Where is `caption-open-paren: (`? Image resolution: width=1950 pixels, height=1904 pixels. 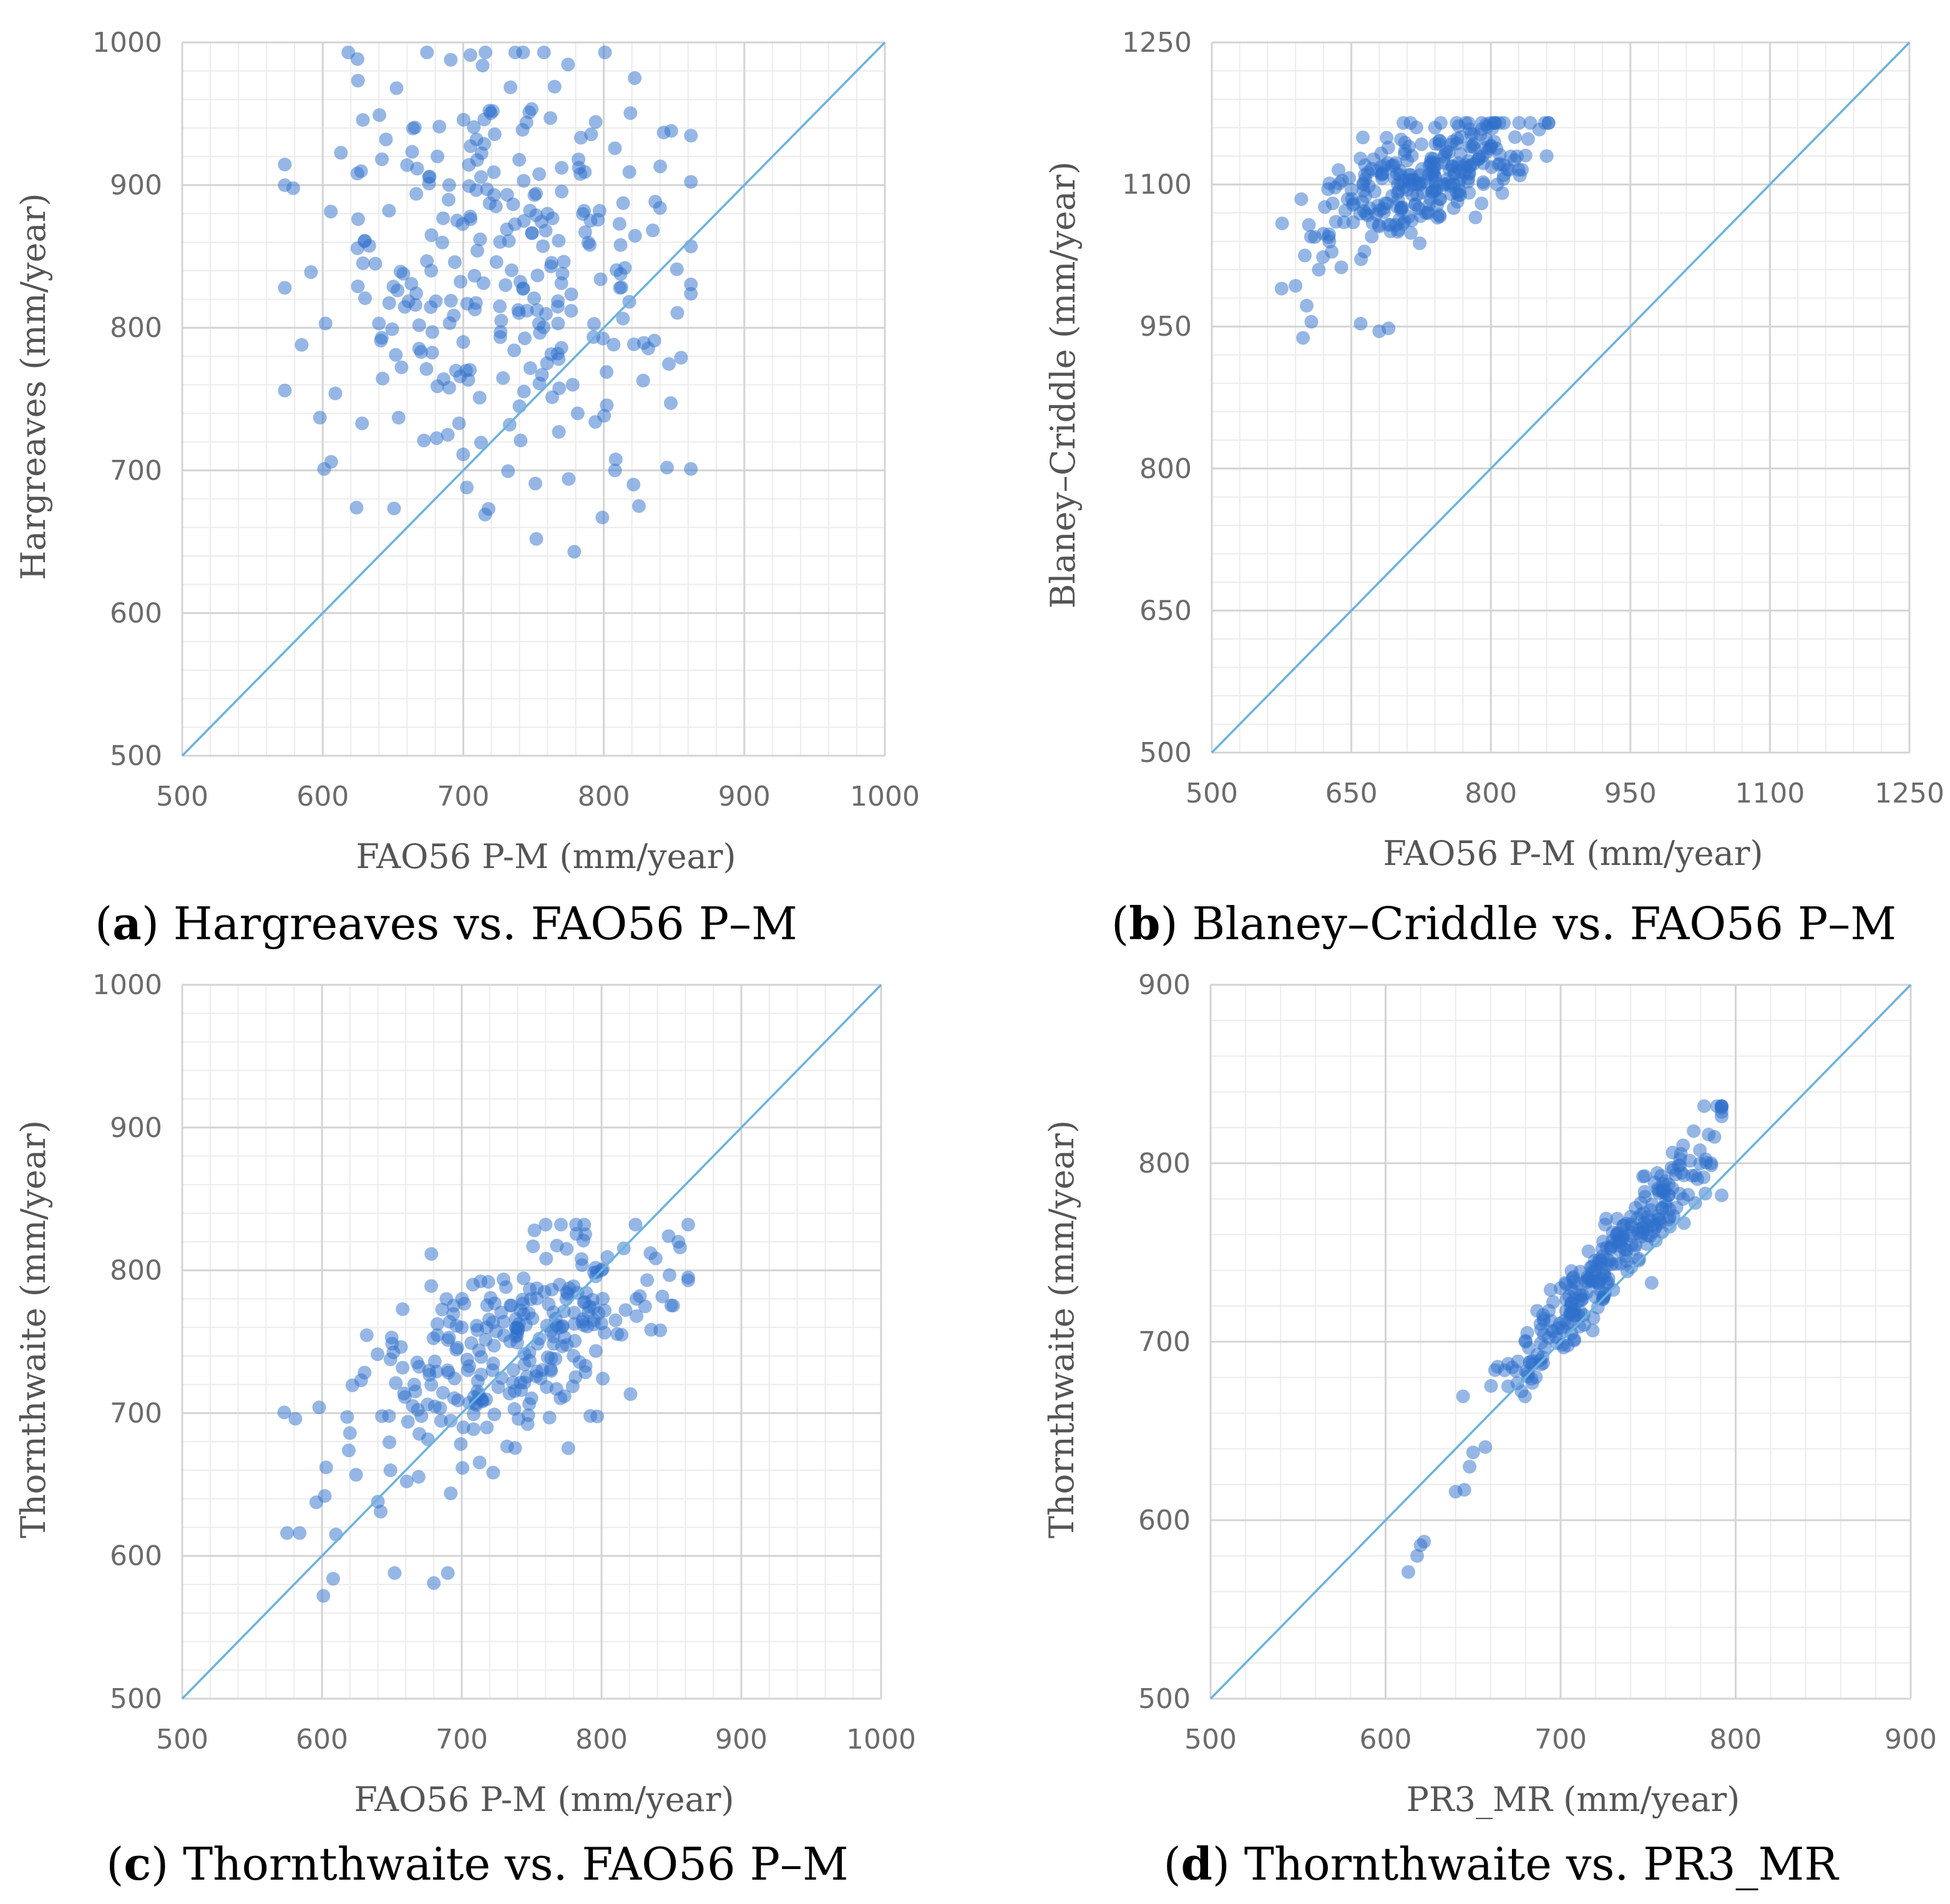
caption-open-paren: ( is located at coordinates (115, 1864).